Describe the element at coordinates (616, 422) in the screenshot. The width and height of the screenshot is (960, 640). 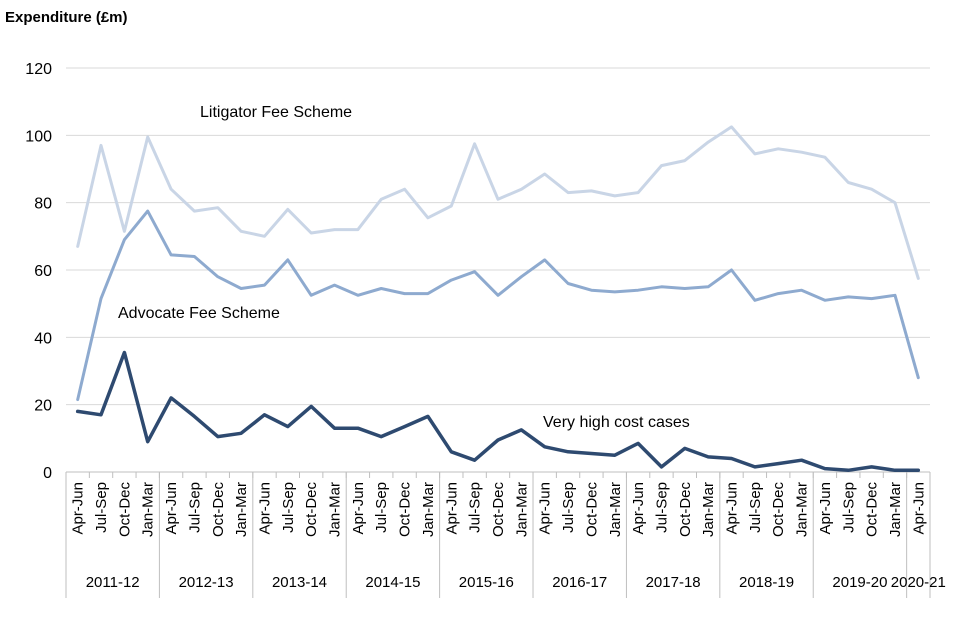
I see `series-label-vhcc: Very high cost cases` at that location.